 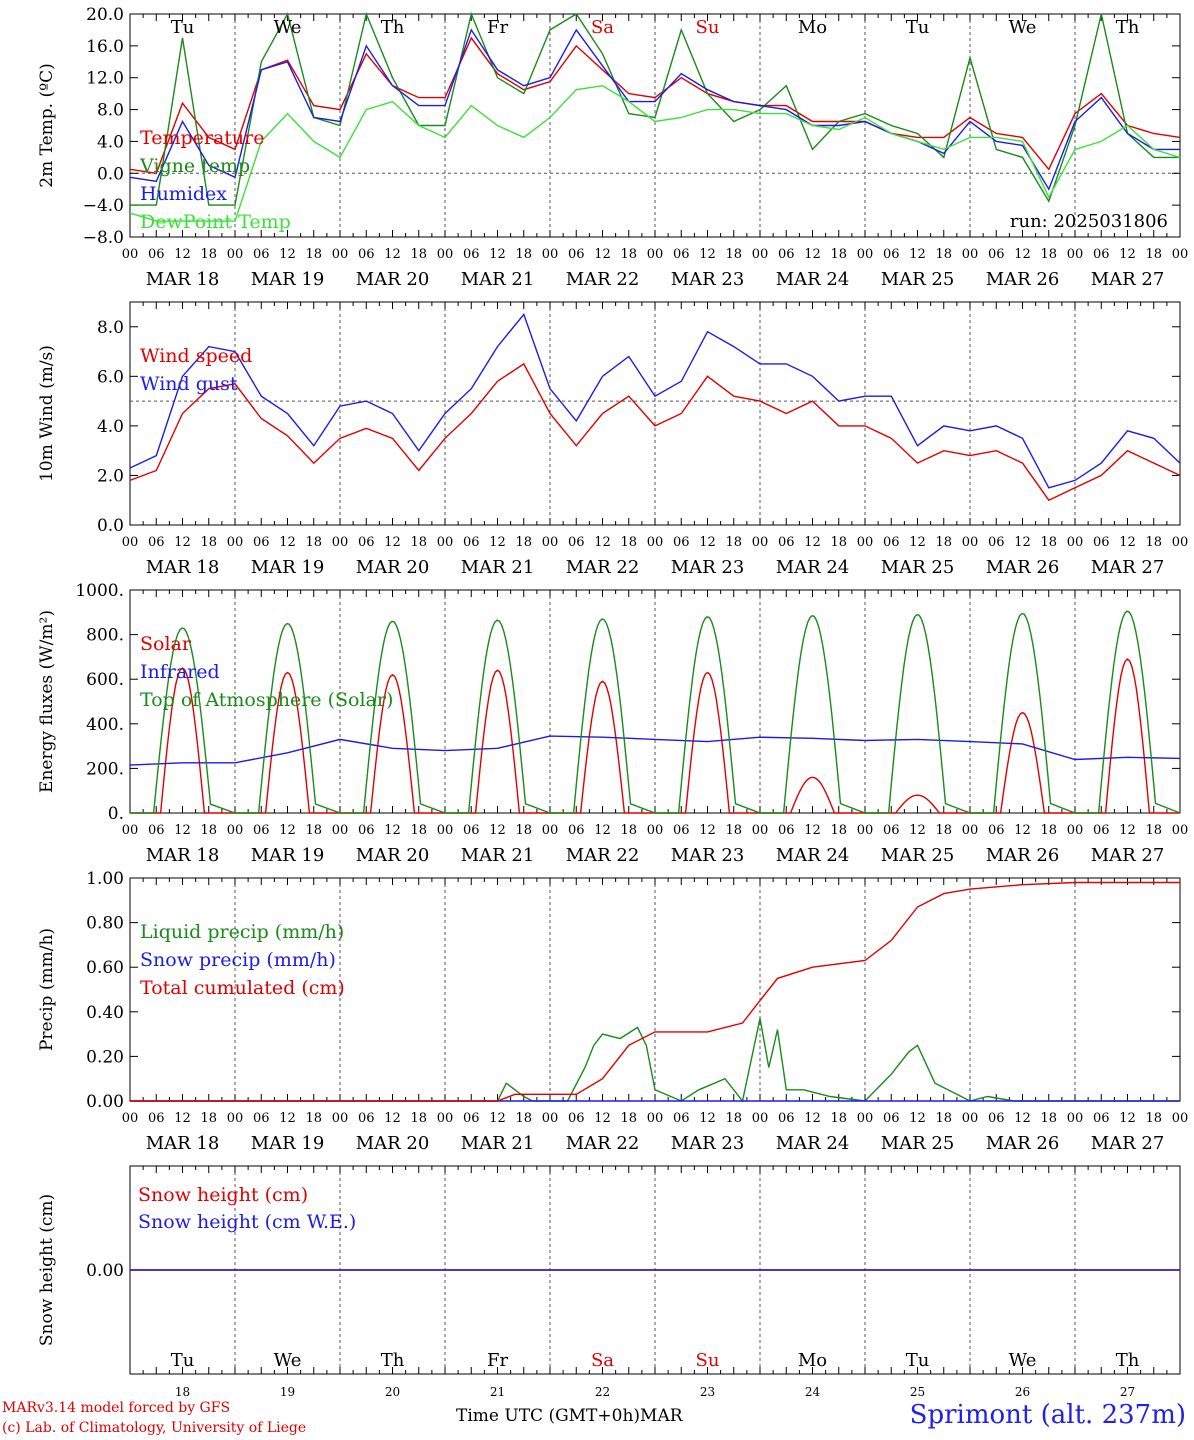 I want to click on y-tick-label: 8.0, so click(x=110, y=328).